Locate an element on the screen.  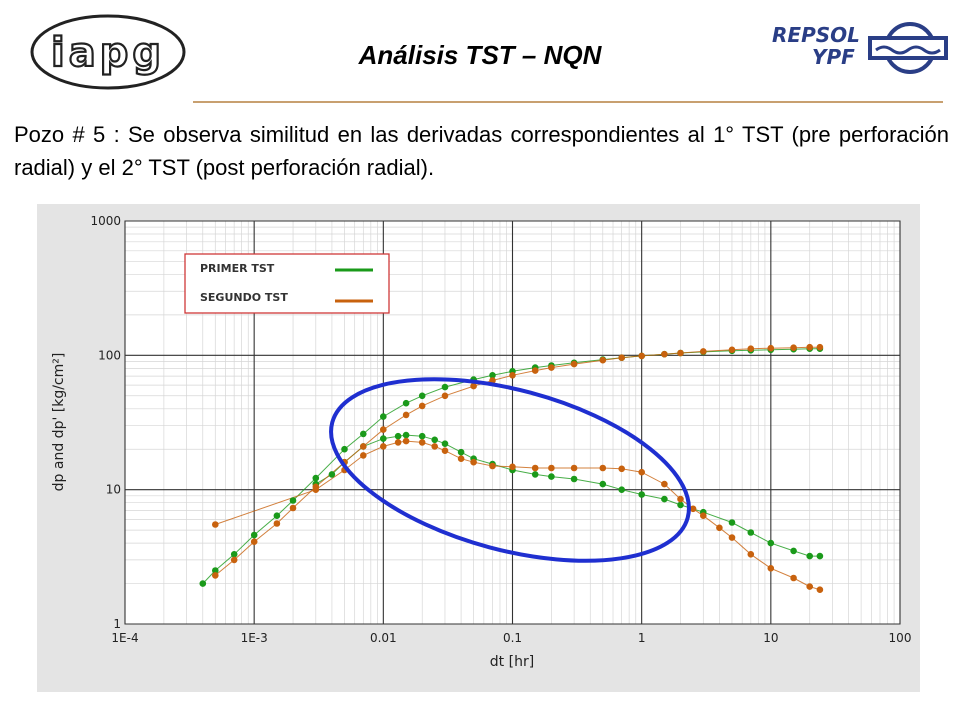
ypf-logo-text: YPF is located at coordinates (833, 57).